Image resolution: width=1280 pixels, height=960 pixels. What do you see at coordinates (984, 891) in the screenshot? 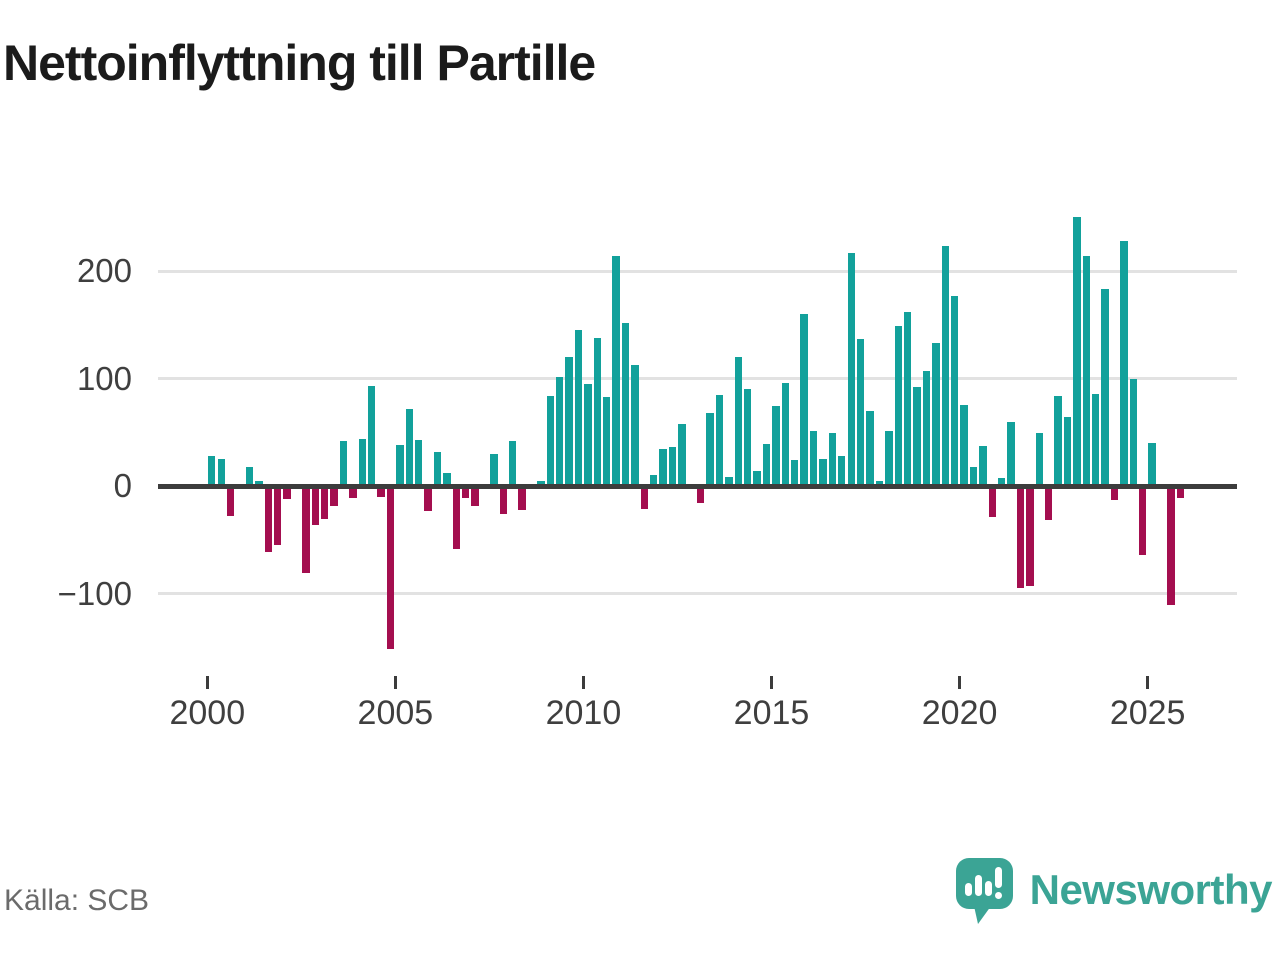
I see `newsworthy-logo-icon` at bounding box center [984, 891].